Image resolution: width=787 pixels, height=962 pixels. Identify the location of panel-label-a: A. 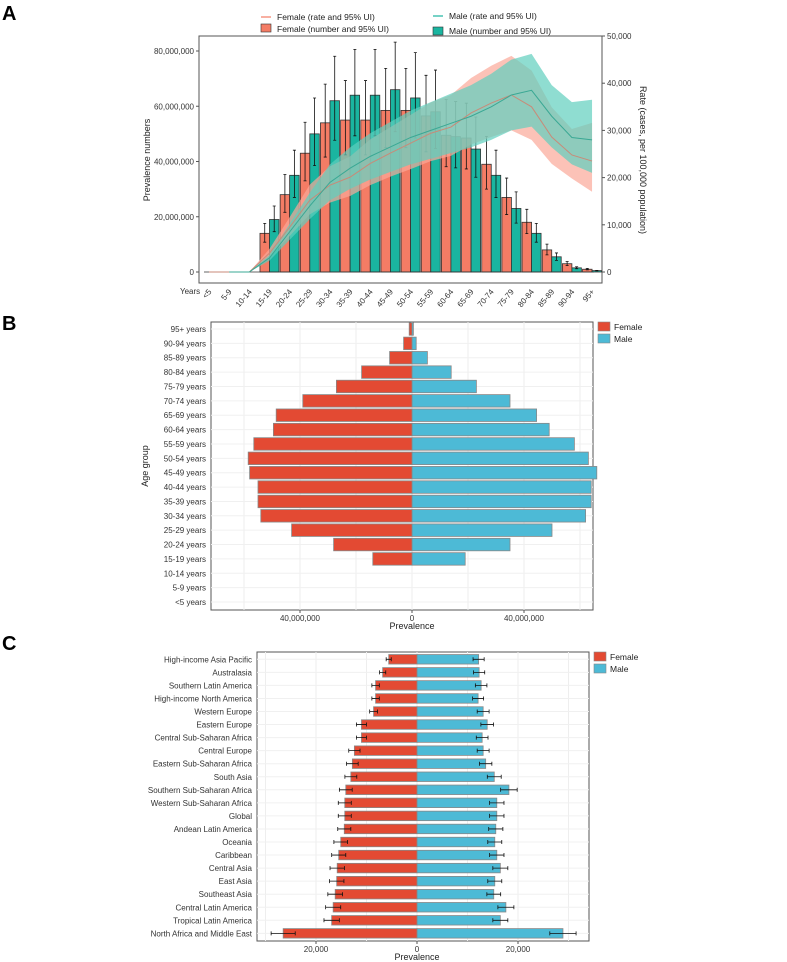
(9, 14).